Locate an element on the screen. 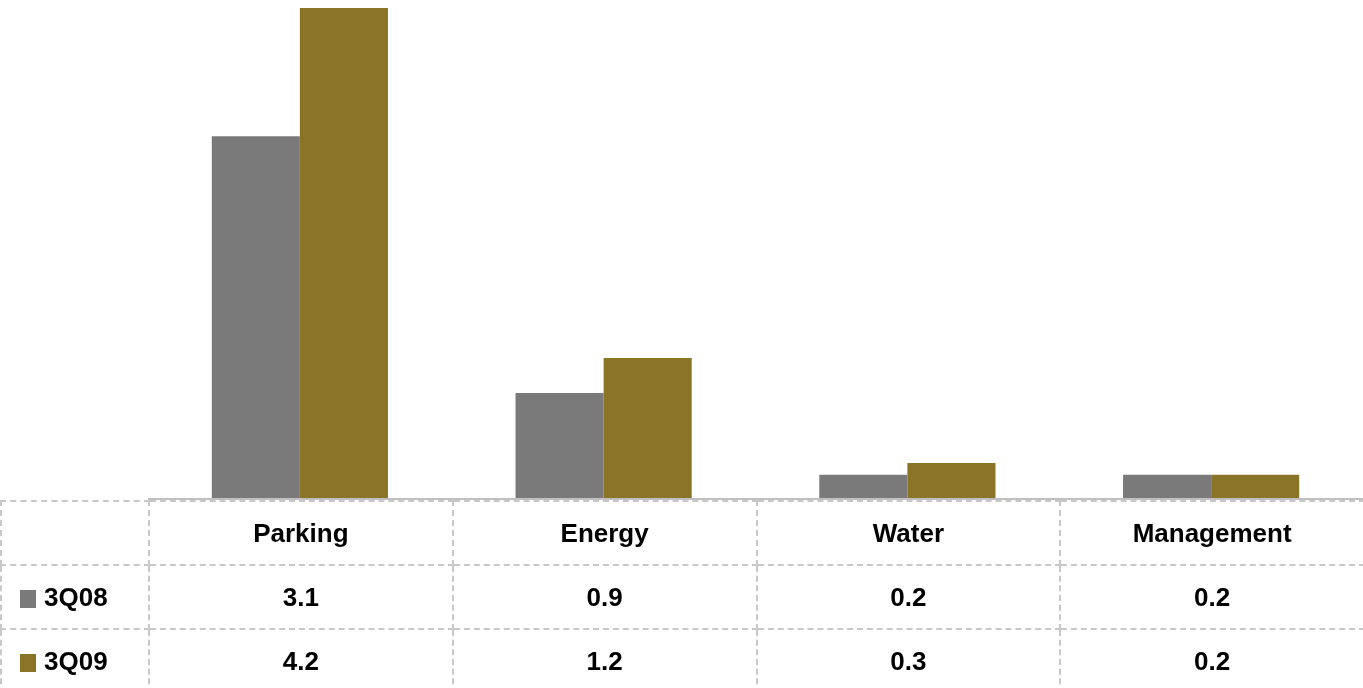  data-label: 0.9 is located at coordinates (604, 597).